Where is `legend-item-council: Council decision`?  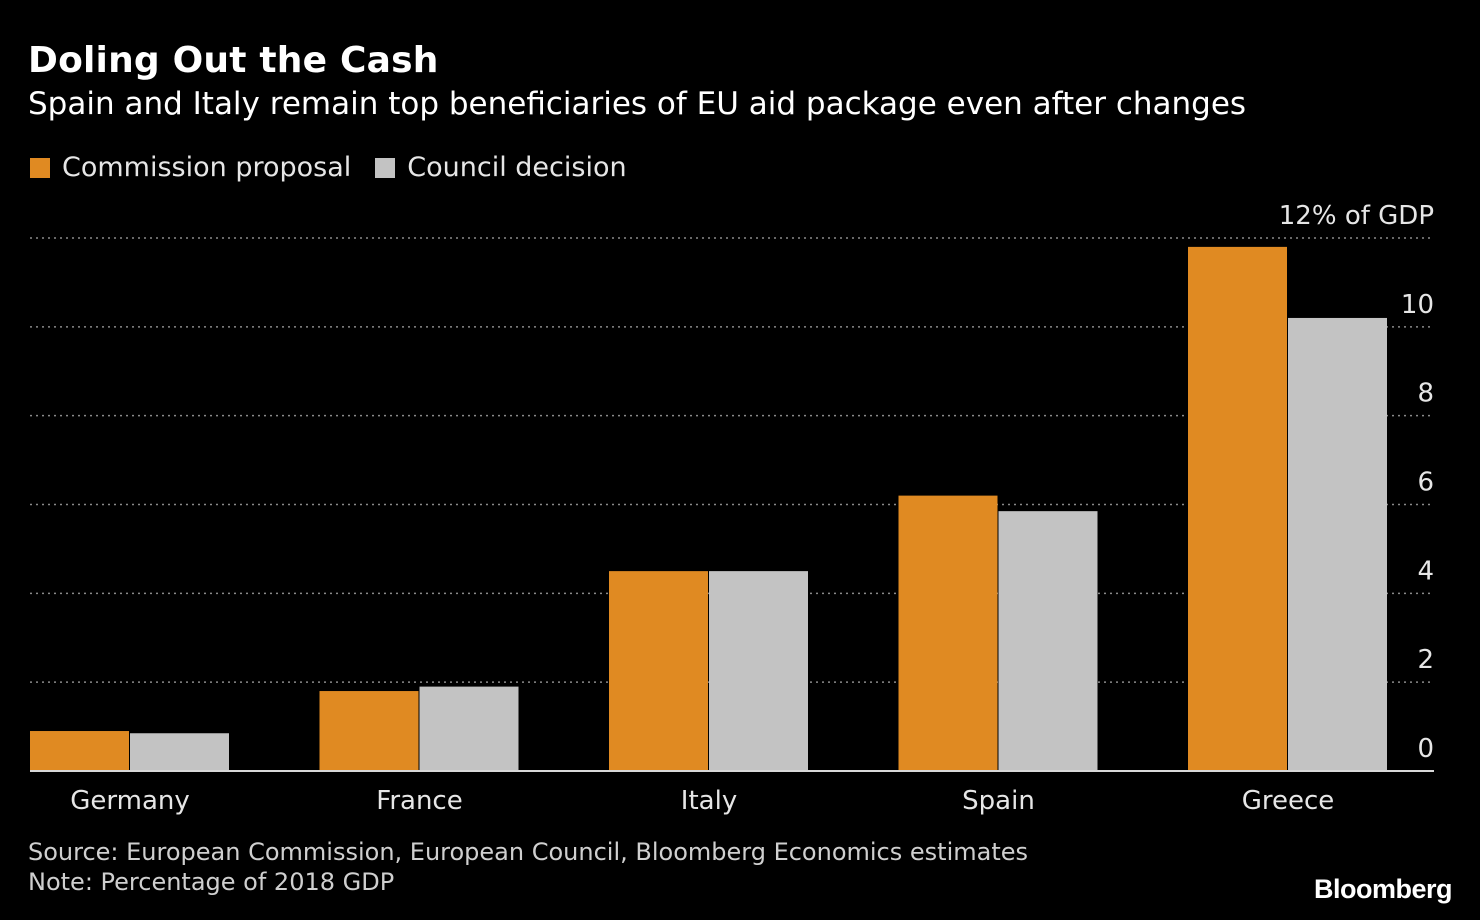
legend-item-council: Council decision is located at coordinates (501, 167).